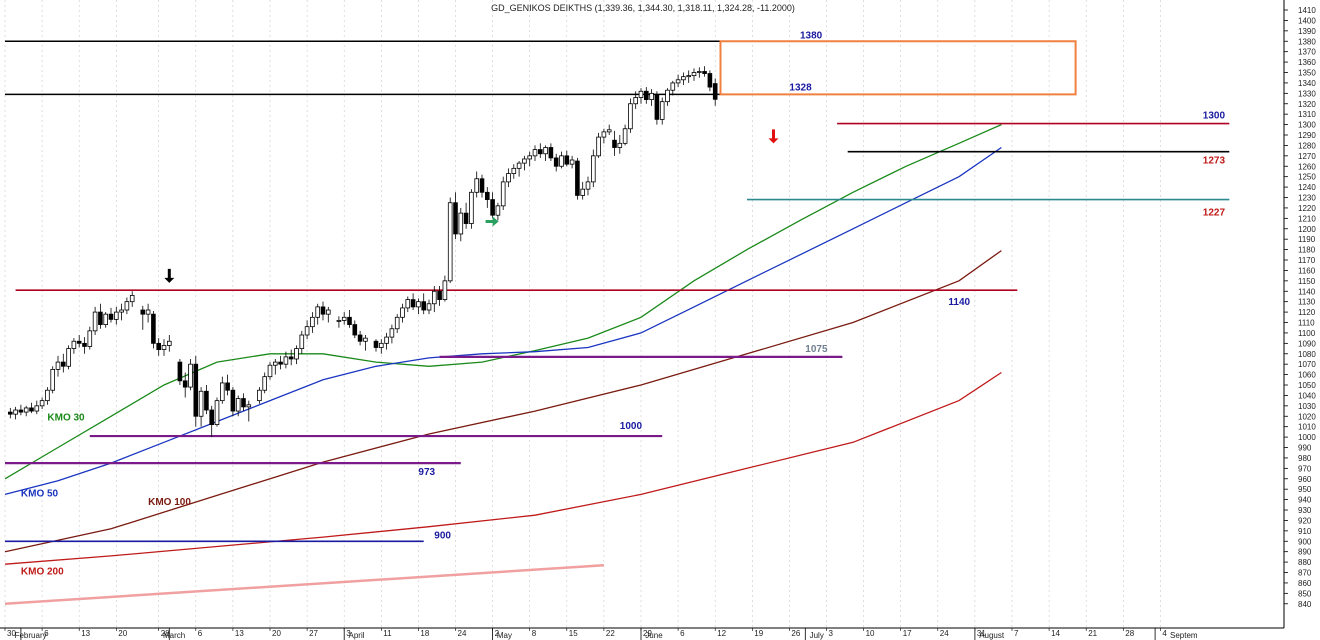 The image size is (1320, 640). I want to click on y-tick-label: 1380, so click(1307, 41).